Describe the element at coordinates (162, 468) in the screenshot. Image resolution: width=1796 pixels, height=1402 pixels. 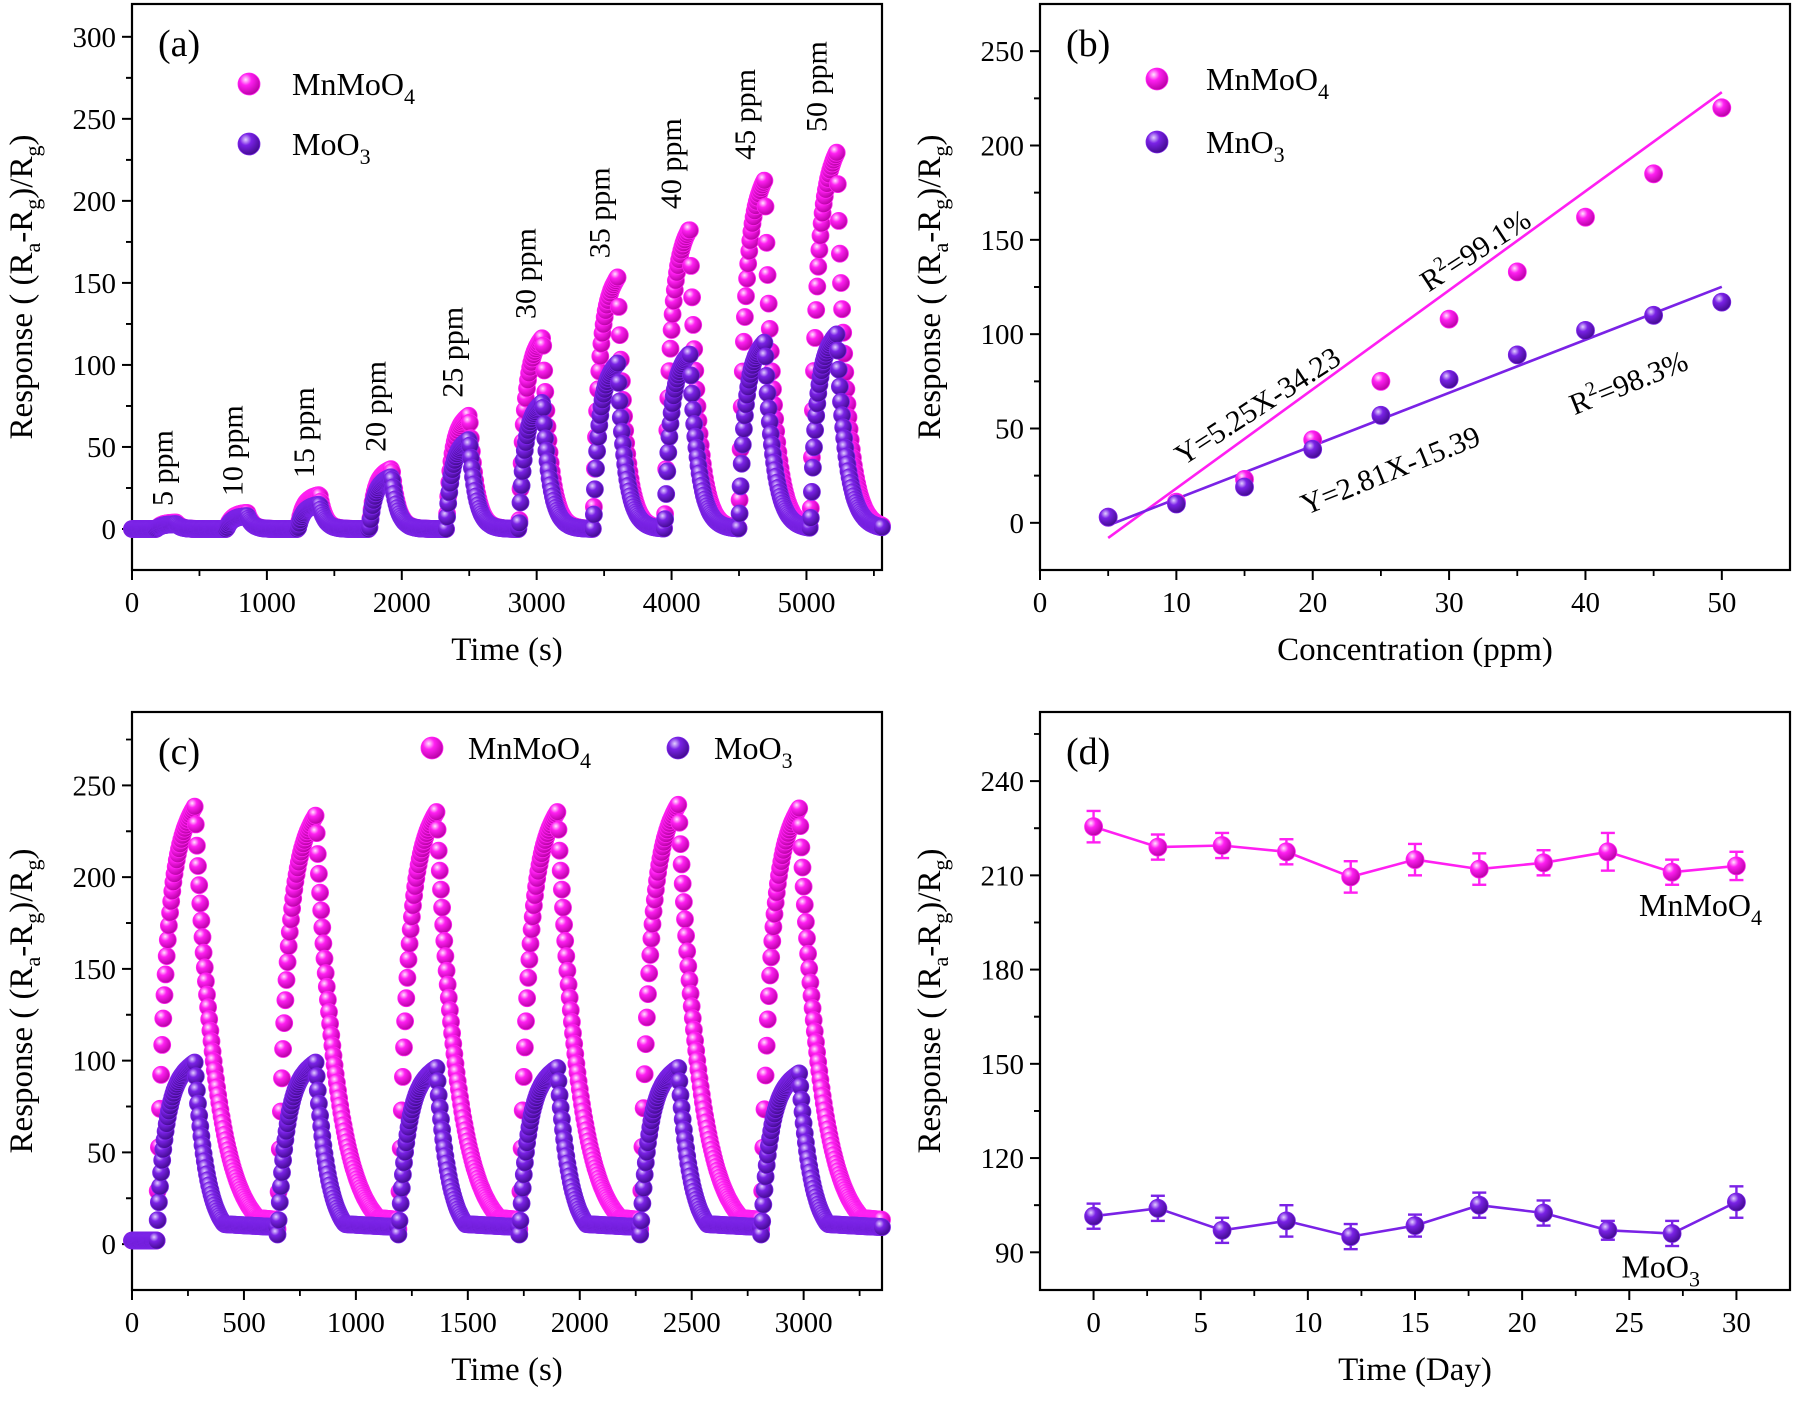
I see `concentration-label: 5 ppm` at that location.